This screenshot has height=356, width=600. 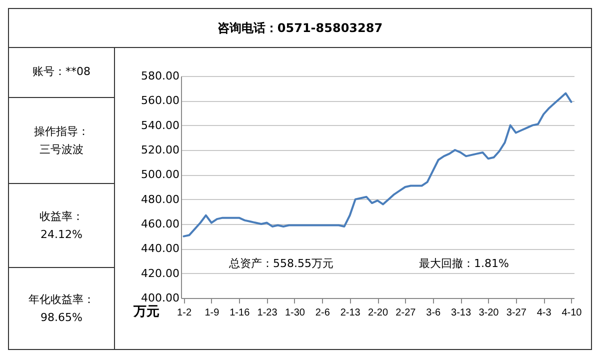 I want to click on y-tick-label: 440.00, so click(x=160, y=249).